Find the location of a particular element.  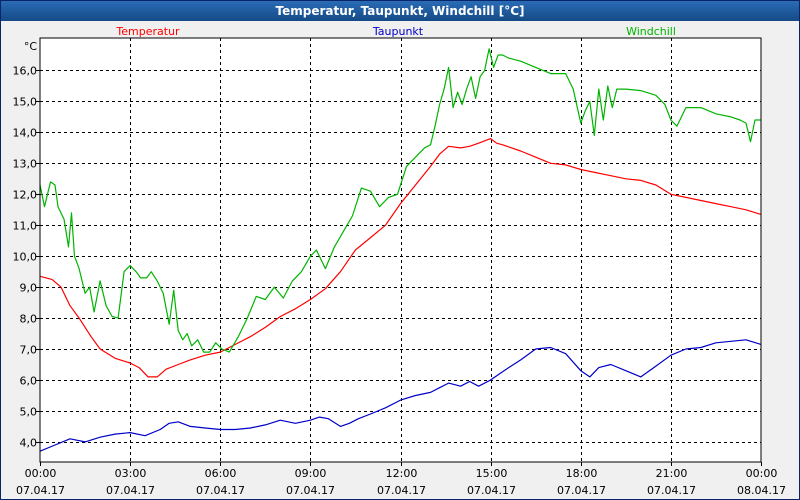

y-tick-label: 8,0 is located at coordinates (29, 319).